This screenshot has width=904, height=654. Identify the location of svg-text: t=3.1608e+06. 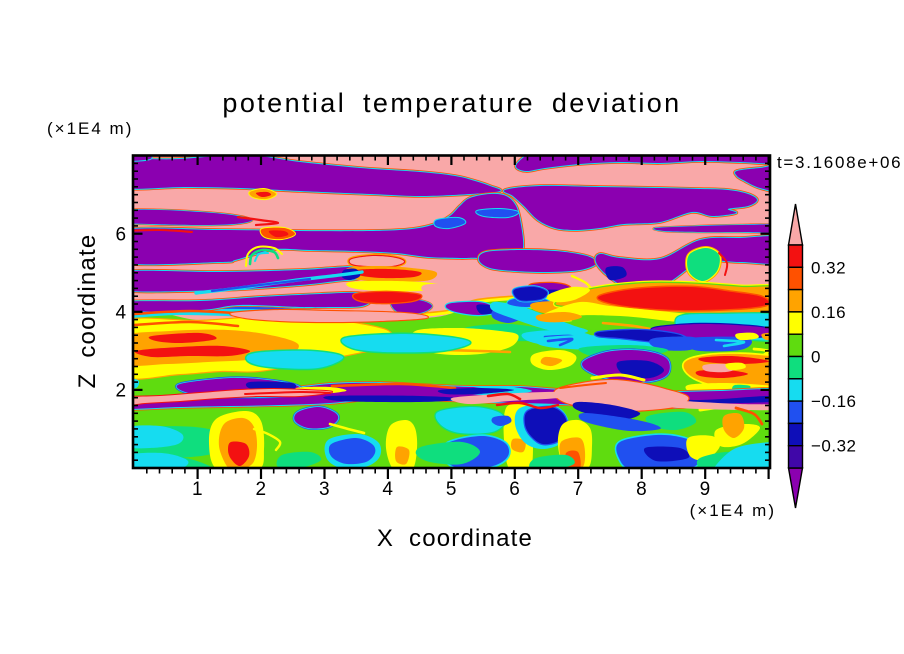
(839, 162).